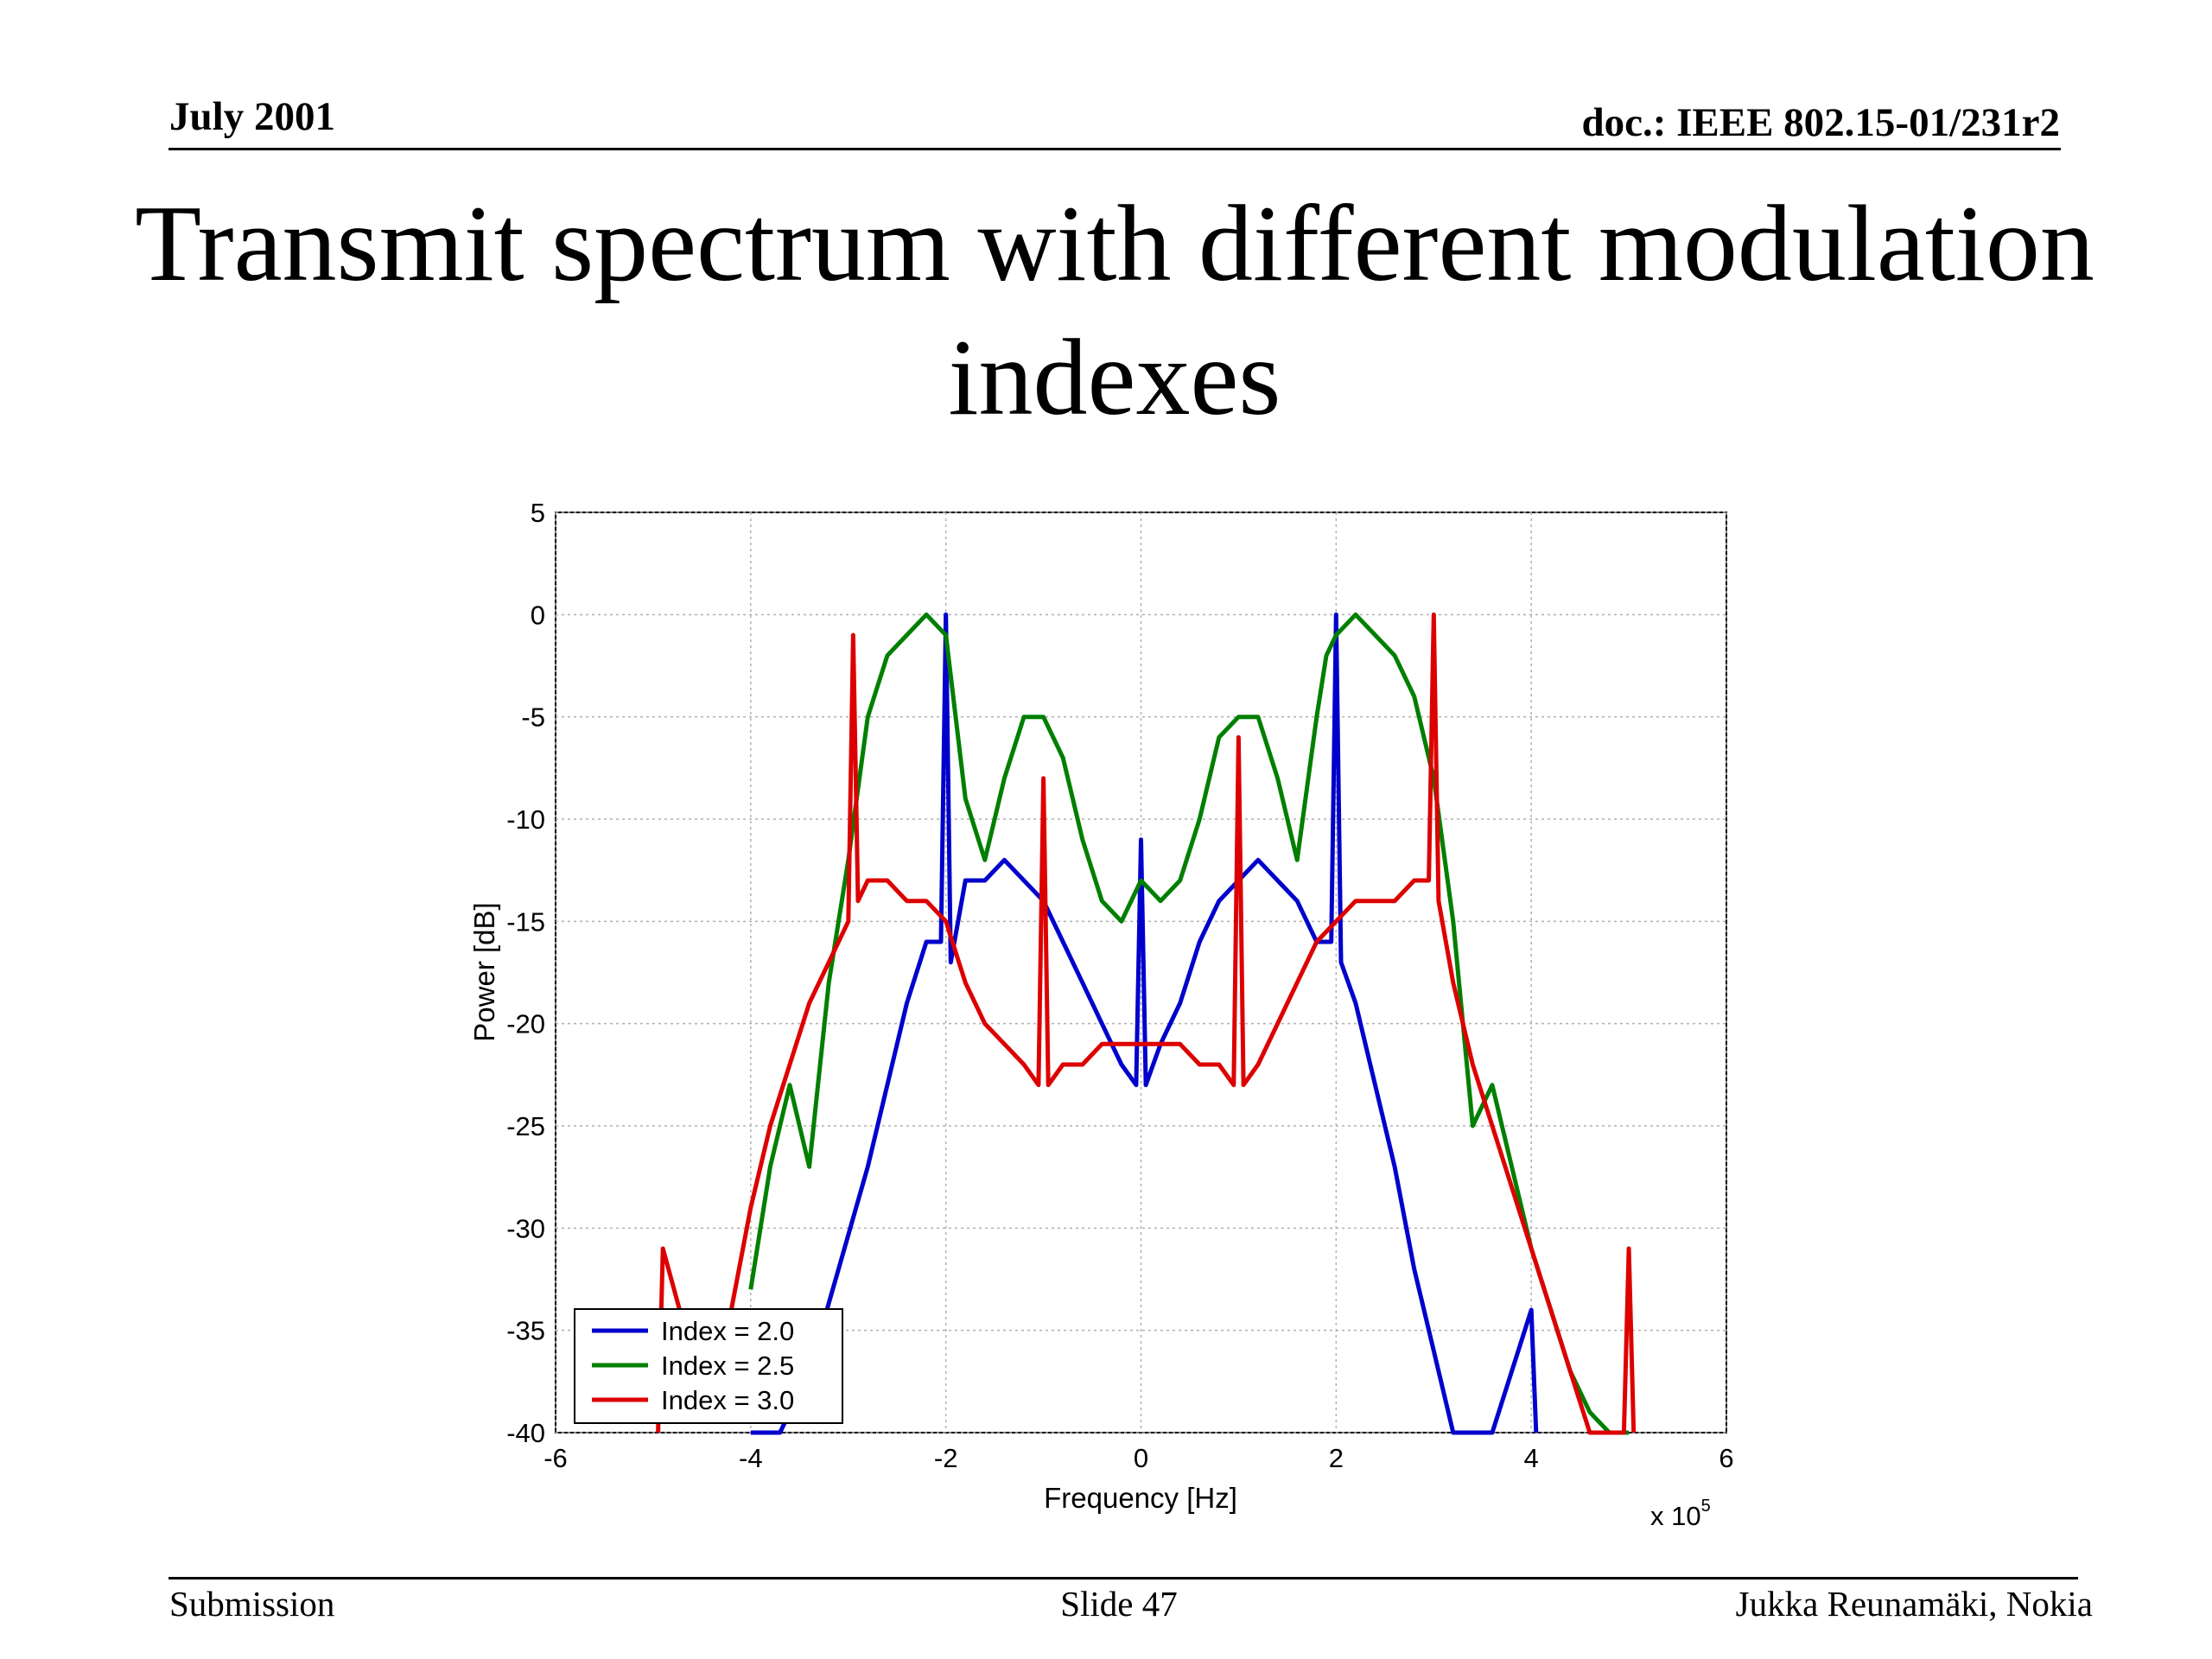 The height and width of the screenshot is (1659, 2212). I want to click on x-multiplier-base: x 10, so click(1675, 1516).